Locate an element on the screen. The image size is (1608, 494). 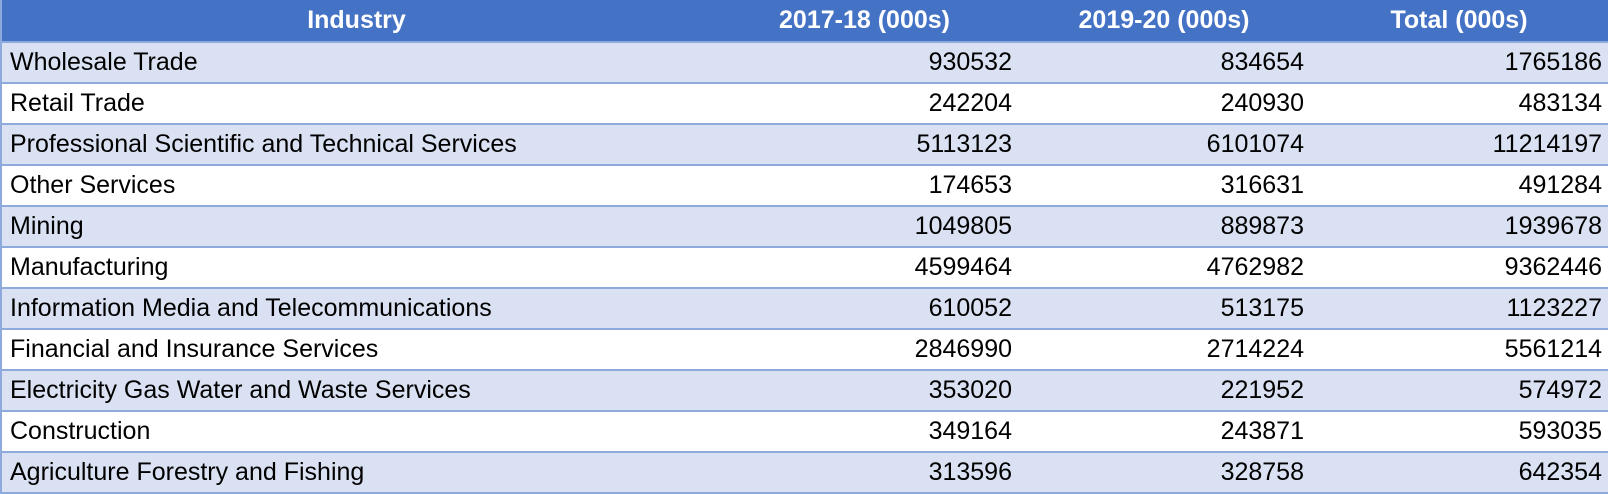
table-row: Construction 349164 243871 593035 is located at coordinates (804, 432).